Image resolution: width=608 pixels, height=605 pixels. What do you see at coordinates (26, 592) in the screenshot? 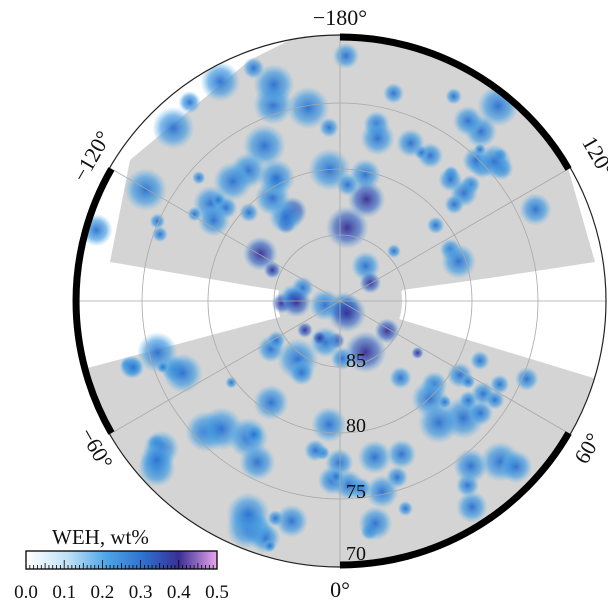
I see `colorbar-tick-label: 0.0` at bounding box center [26, 592].